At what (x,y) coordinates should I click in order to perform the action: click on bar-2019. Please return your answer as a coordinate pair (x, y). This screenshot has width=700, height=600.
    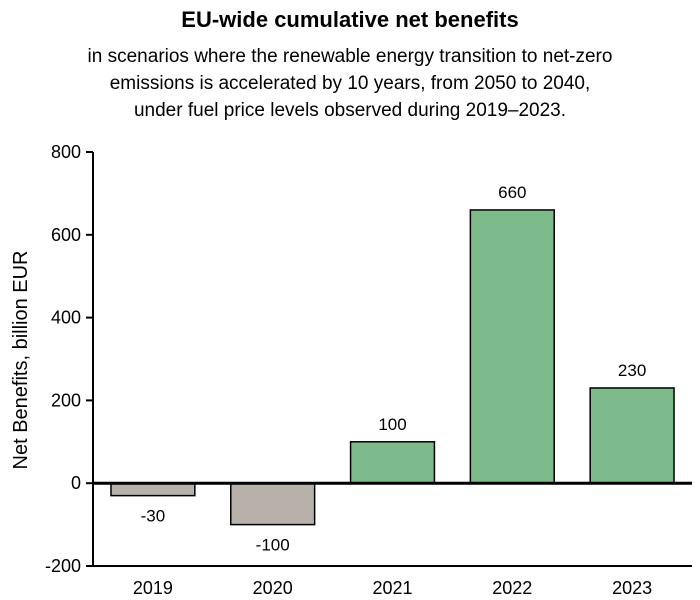
    Looking at the image, I should click on (153, 489).